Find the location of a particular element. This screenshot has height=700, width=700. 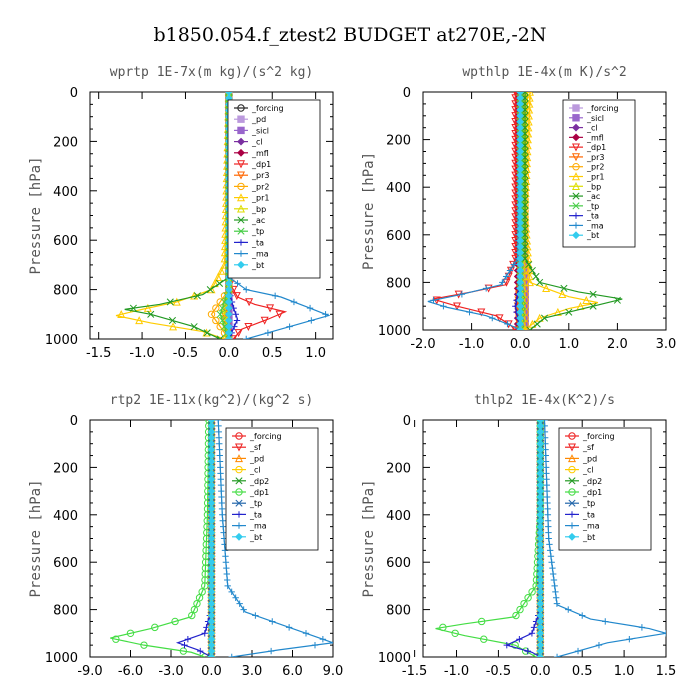

plot-area is located at coordinates (525, 211).